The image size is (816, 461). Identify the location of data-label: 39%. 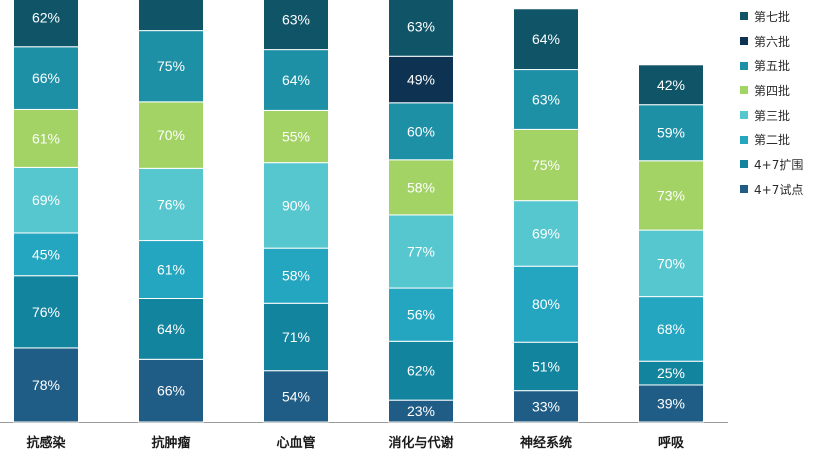
(671, 403).